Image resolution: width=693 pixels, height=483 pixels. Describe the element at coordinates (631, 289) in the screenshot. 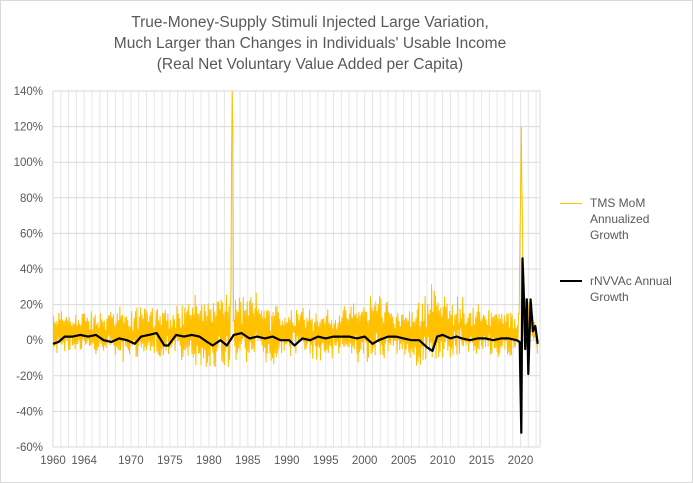

I see `legend-label-rnvvac: rNVVAc Annual Growth` at that location.